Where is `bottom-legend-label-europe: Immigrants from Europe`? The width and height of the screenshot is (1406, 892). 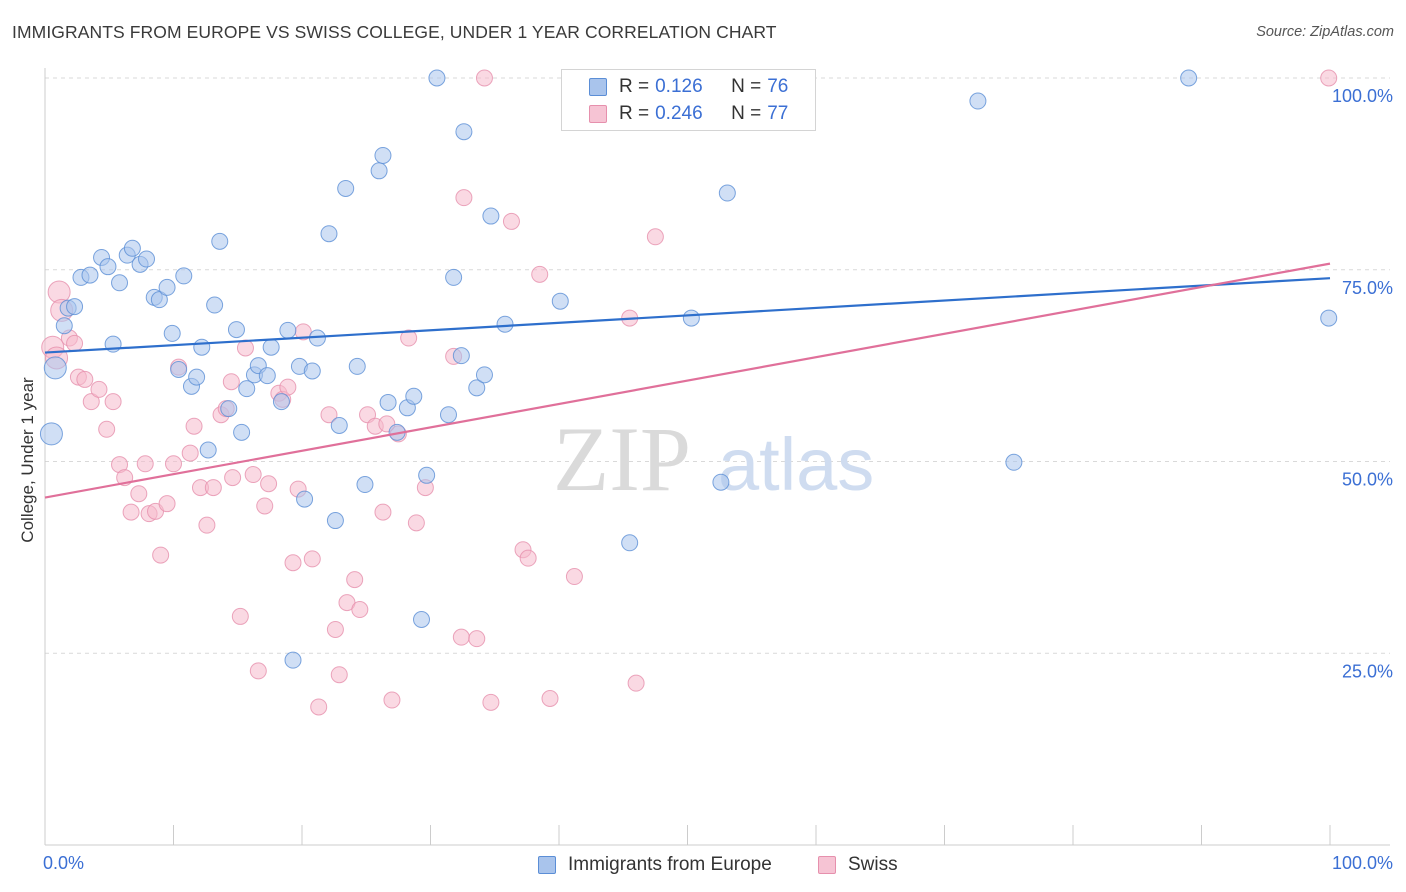 bottom-legend-label-europe: Immigrants from Europe is located at coordinates (670, 864).